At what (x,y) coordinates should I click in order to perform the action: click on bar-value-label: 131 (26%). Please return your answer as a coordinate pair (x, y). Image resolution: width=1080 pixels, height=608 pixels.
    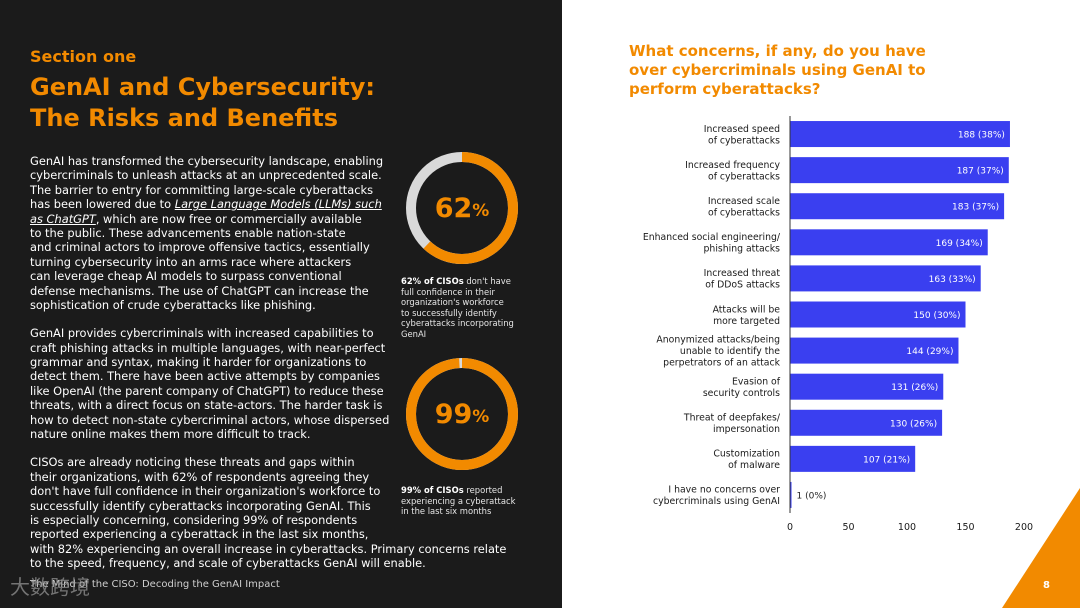
    Looking at the image, I should click on (914, 388).